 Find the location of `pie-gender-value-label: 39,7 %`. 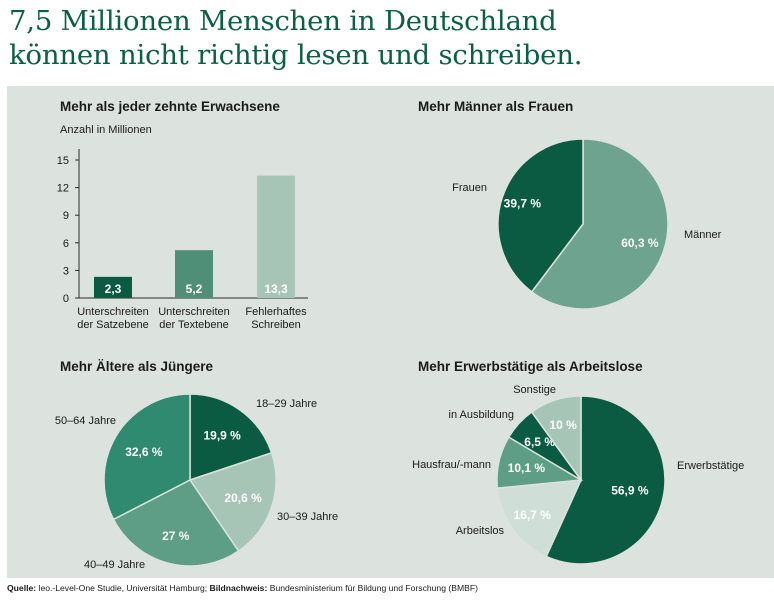

pie-gender-value-label: 39,7 % is located at coordinates (523, 204).